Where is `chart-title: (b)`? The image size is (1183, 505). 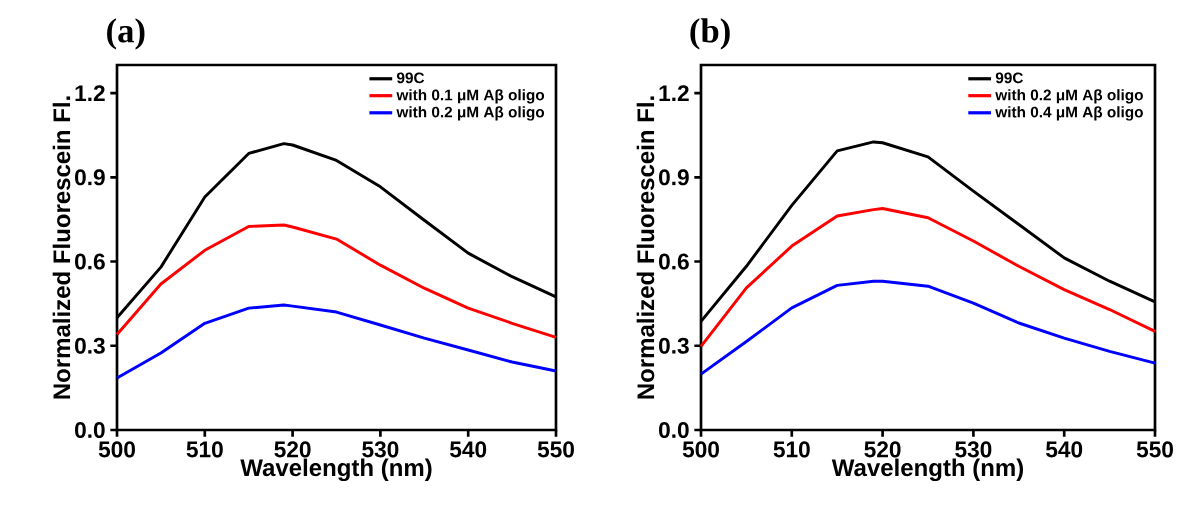
chart-title: (b) is located at coordinates (710, 34).